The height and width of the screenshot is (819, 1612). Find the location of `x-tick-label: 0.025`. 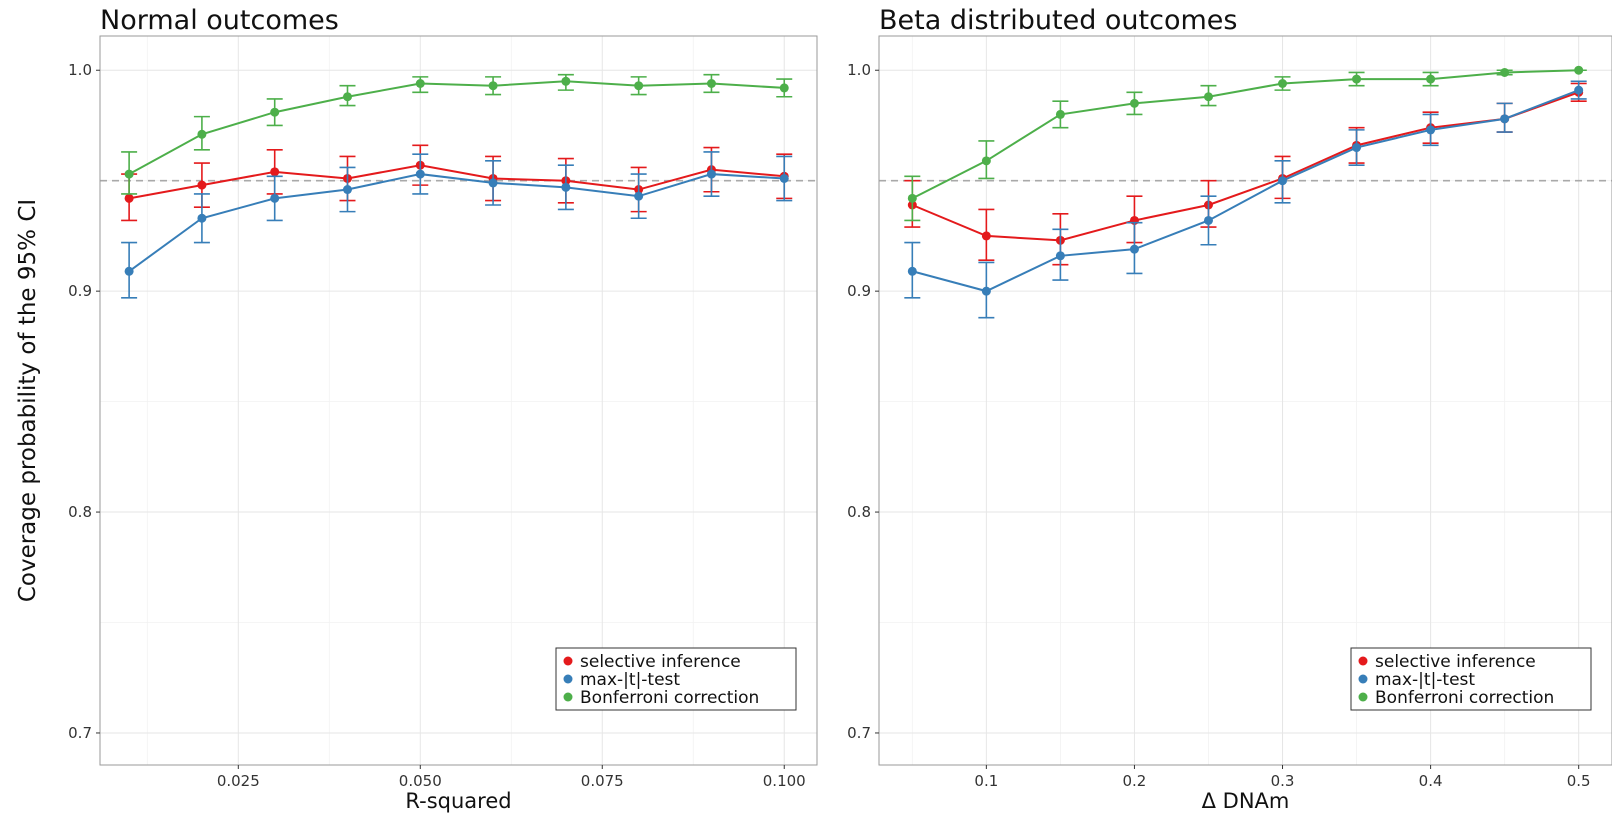

x-tick-label: 0.025 is located at coordinates (238, 781).